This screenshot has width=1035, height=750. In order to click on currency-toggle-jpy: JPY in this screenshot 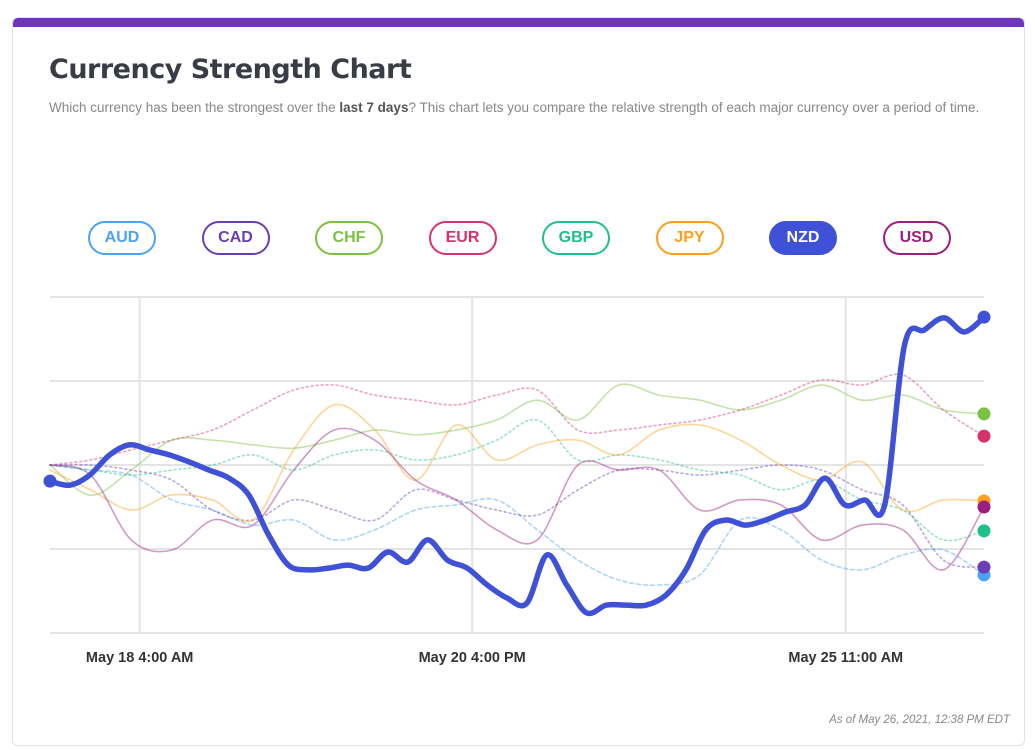, I will do `click(689, 238)`.